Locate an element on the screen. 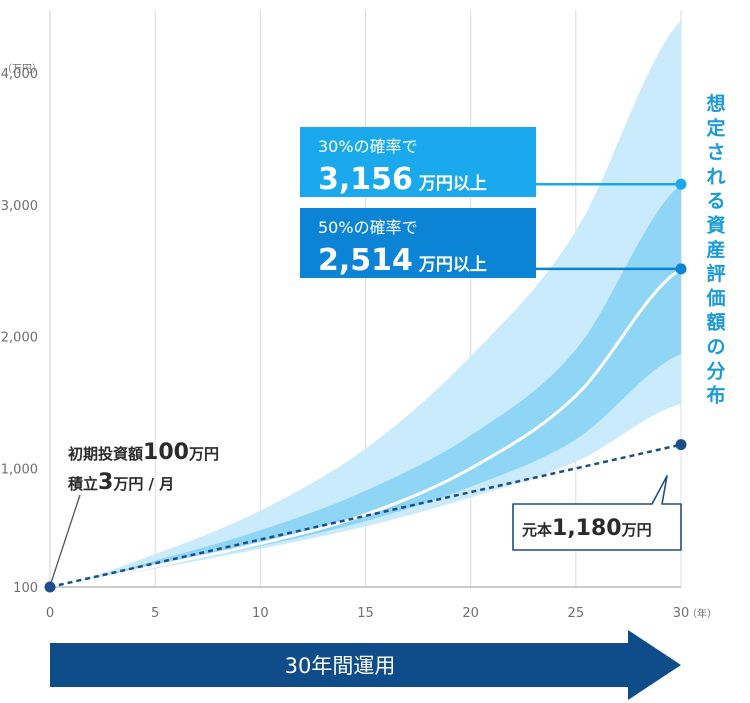  y-tick-label: 1,000 is located at coordinates (19, 469).